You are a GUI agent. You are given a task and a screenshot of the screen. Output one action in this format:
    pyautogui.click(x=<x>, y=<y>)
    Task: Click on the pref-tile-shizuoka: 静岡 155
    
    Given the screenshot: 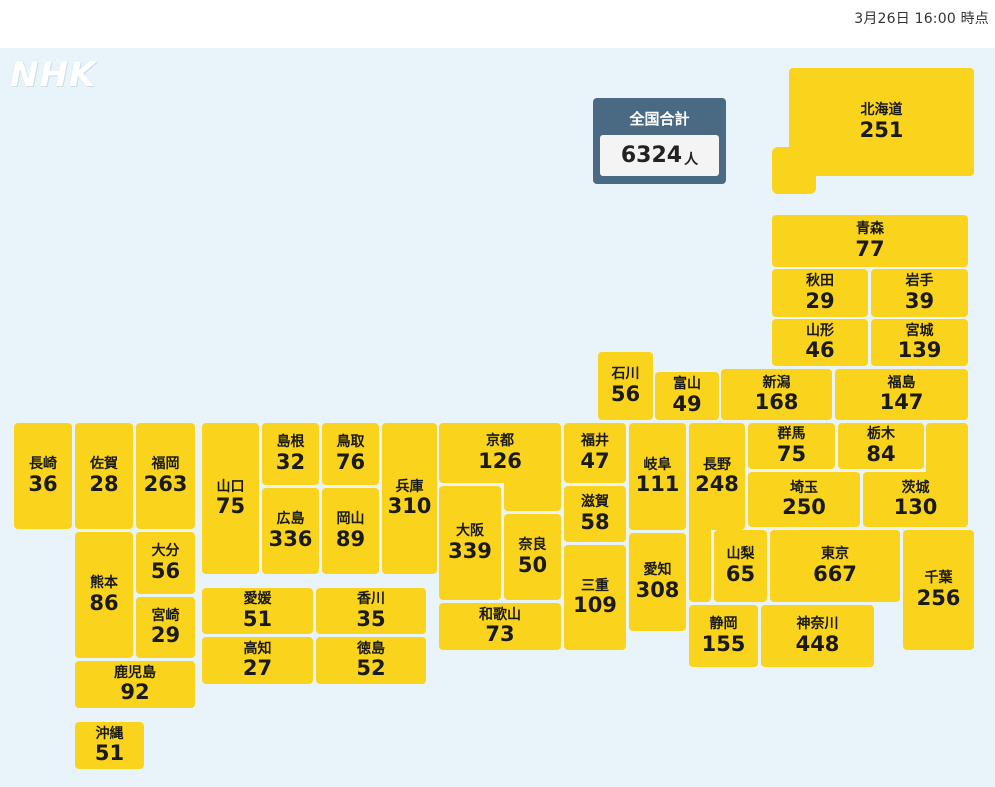 What is the action you would take?
    pyautogui.click(x=723, y=636)
    